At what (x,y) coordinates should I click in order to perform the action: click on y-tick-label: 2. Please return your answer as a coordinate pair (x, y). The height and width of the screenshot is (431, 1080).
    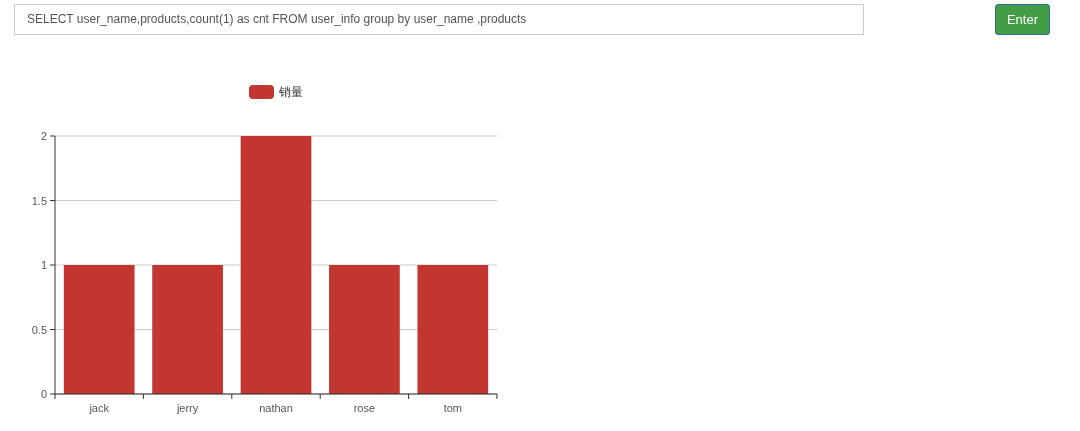
    Looking at the image, I should click on (43, 136).